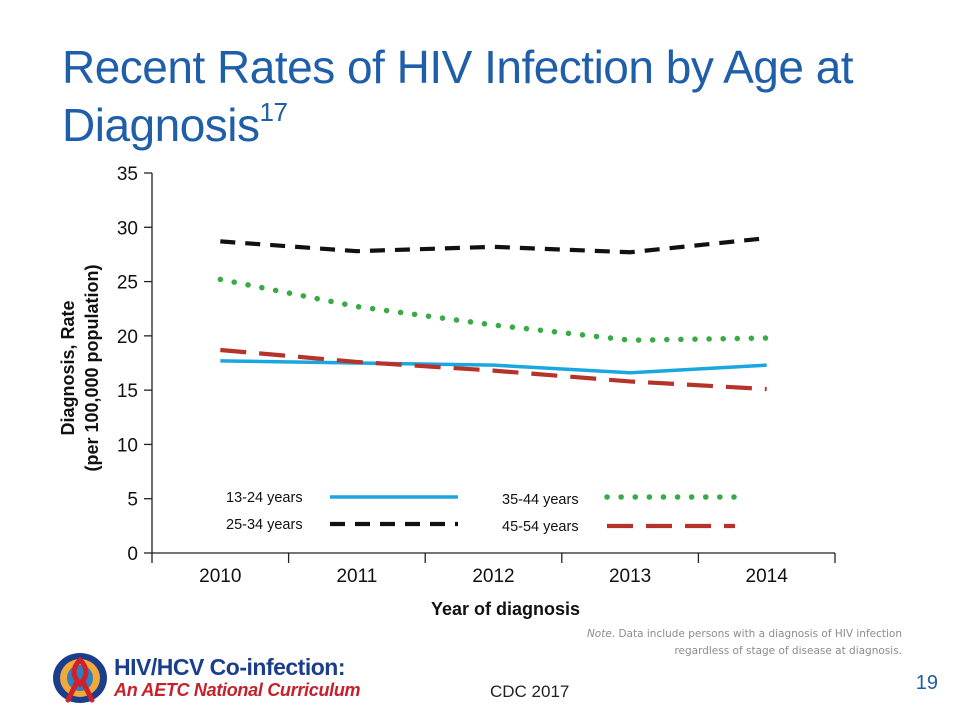 The width and height of the screenshot is (960, 720). Describe the element at coordinates (264, 498) in the screenshot. I see `legend-label: 13-24 years` at that location.